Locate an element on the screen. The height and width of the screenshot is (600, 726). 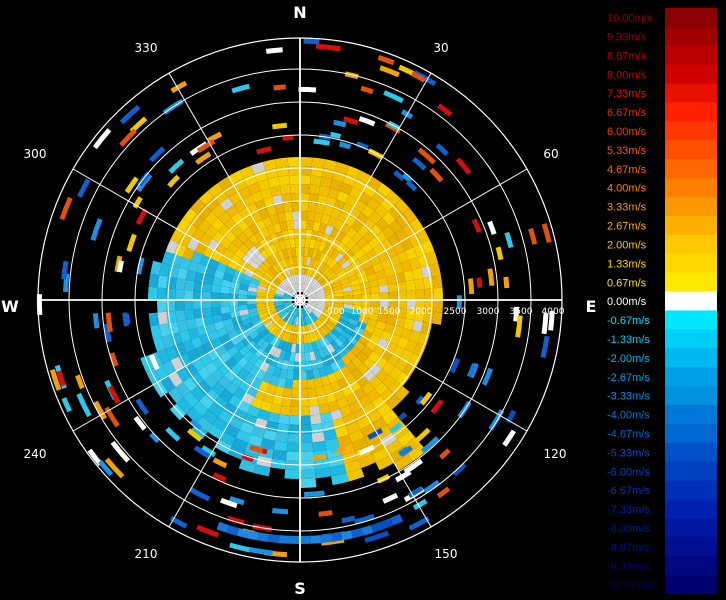
legend-row: -2.67m/s is located at coordinates (662, 377).